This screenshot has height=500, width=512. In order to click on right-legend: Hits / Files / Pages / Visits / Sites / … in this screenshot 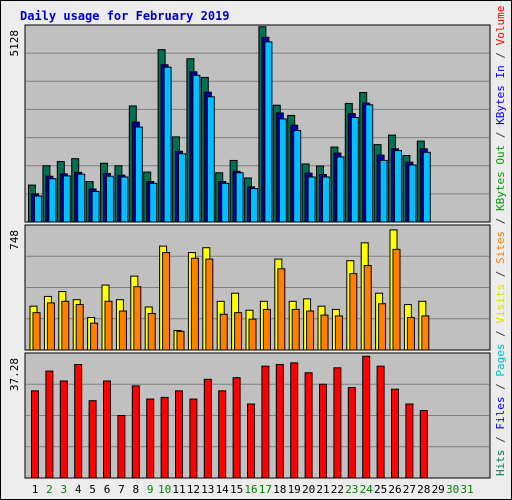, I will do `click(500, 241)`.